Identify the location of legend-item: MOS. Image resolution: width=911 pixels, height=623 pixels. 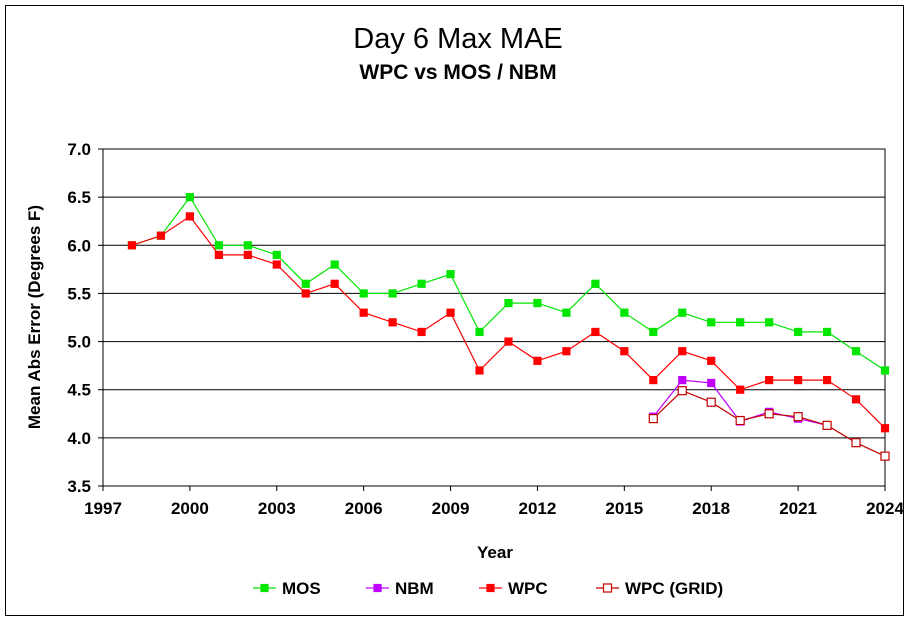
(287, 588).